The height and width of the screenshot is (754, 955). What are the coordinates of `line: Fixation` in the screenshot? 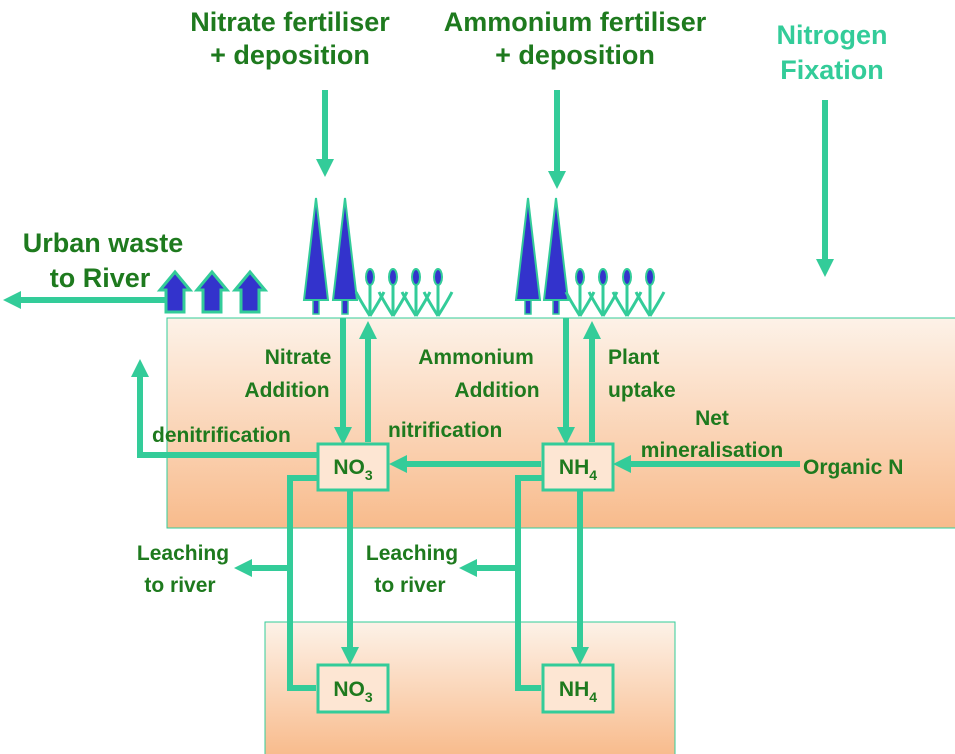 It's located at (832, 70).